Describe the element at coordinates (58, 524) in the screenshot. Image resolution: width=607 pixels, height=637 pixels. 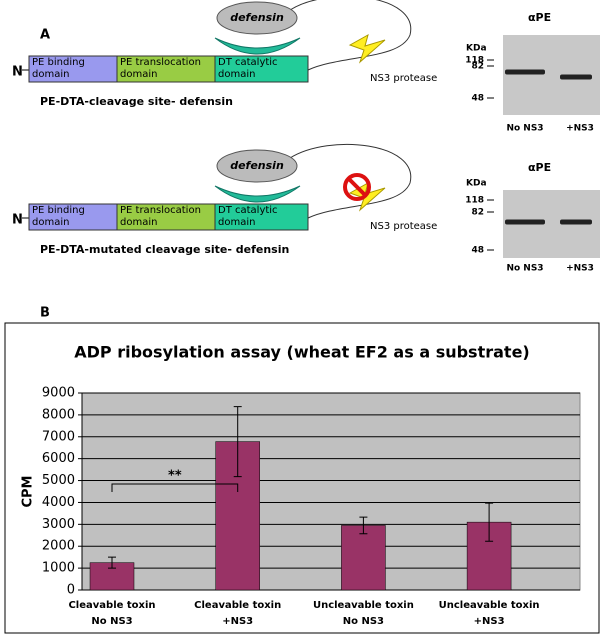
I see `y-tick-label: 3000` at that location.